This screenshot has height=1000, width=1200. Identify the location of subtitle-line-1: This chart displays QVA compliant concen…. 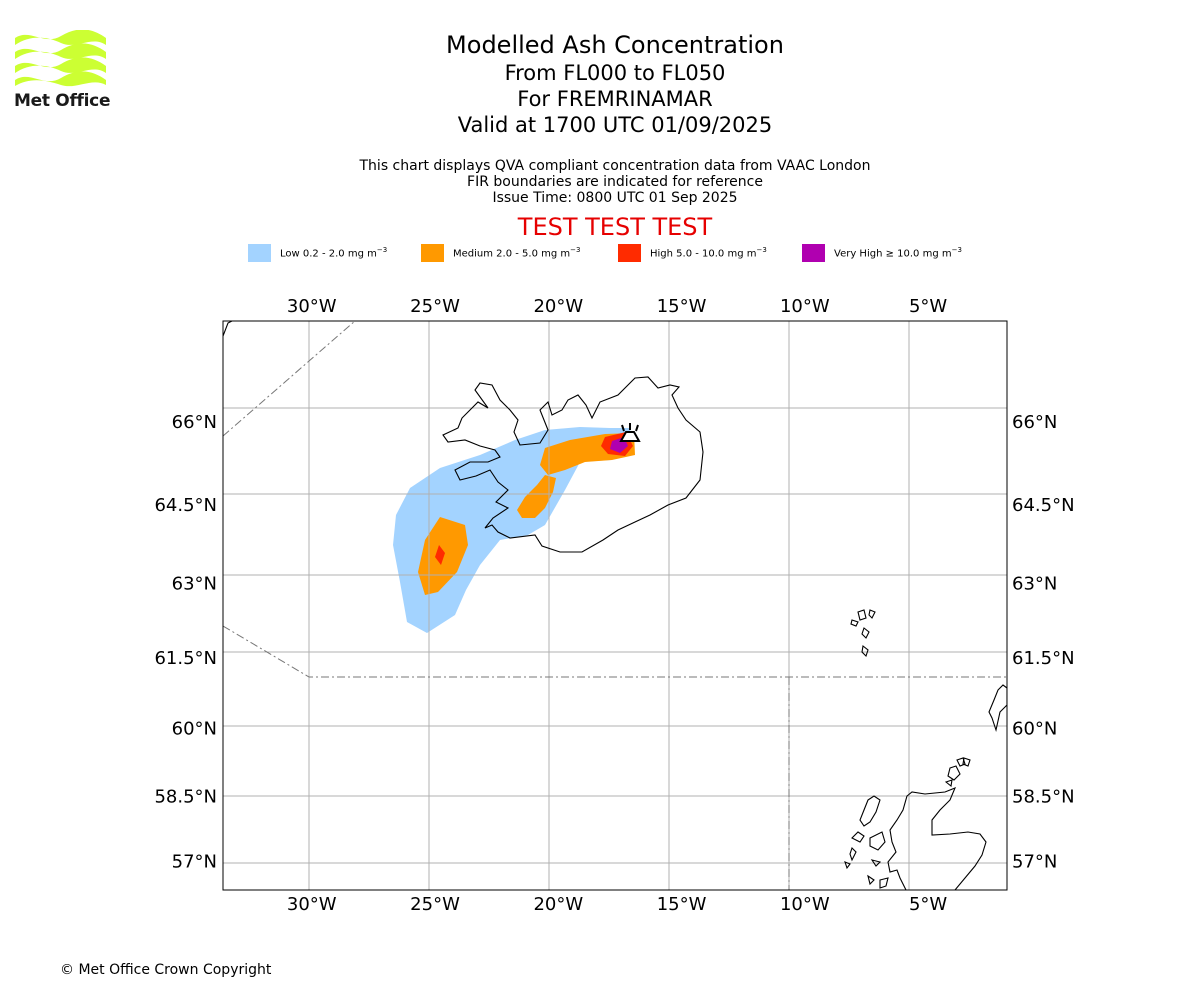
(615, 166).